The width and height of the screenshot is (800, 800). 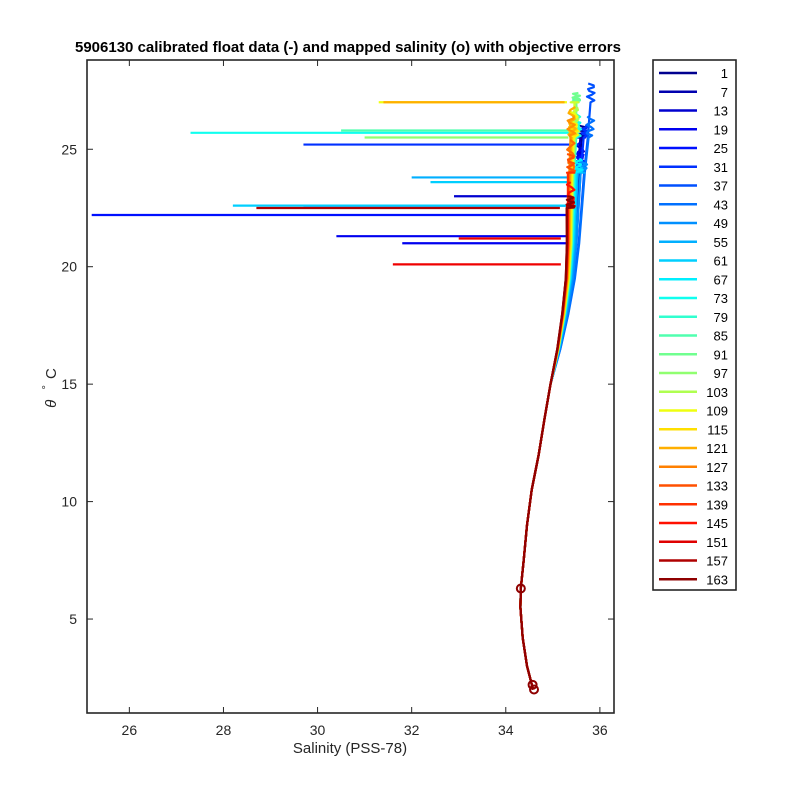 What do you see at coordinates (721, 111) in the screenshot?
I see `legend-label: 13` at bounding box center [721, 111].